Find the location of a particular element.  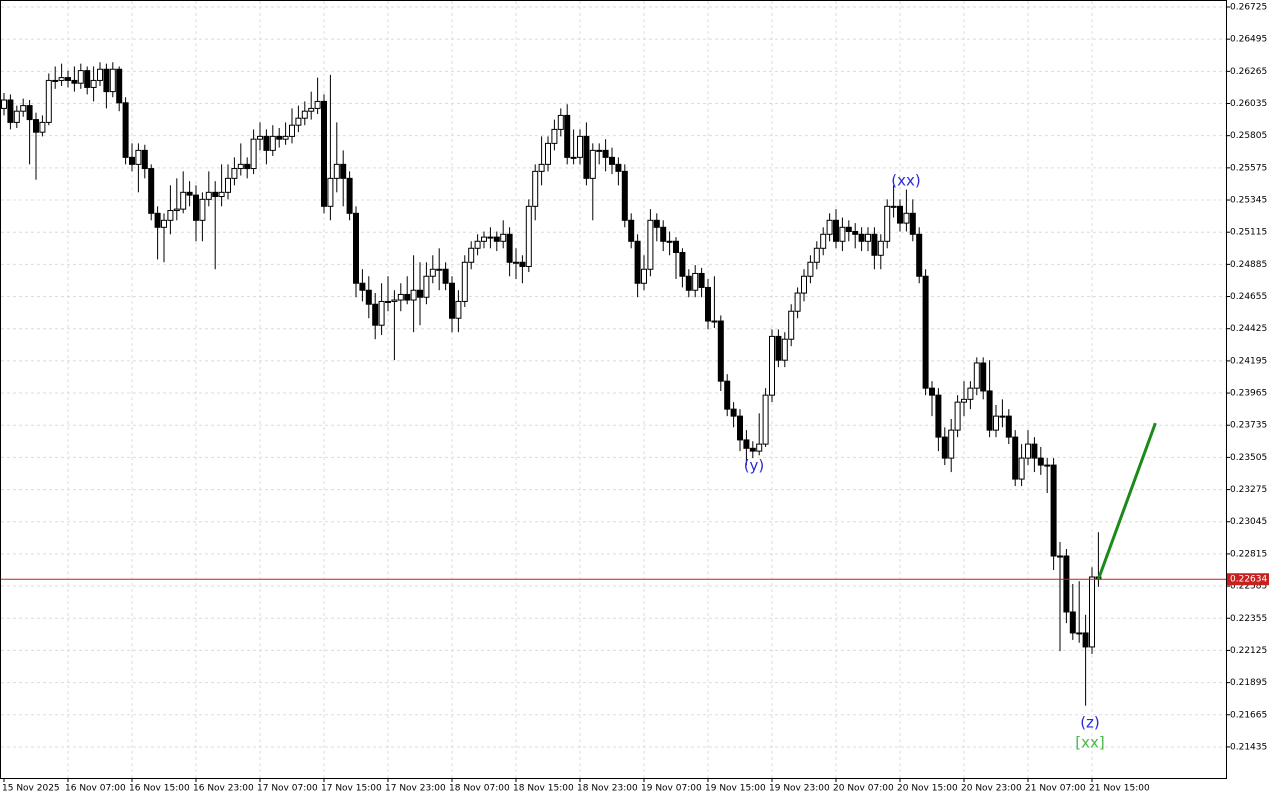

x-tick-label: 17 Nov 15:00 is located at coordinates (351, 789).